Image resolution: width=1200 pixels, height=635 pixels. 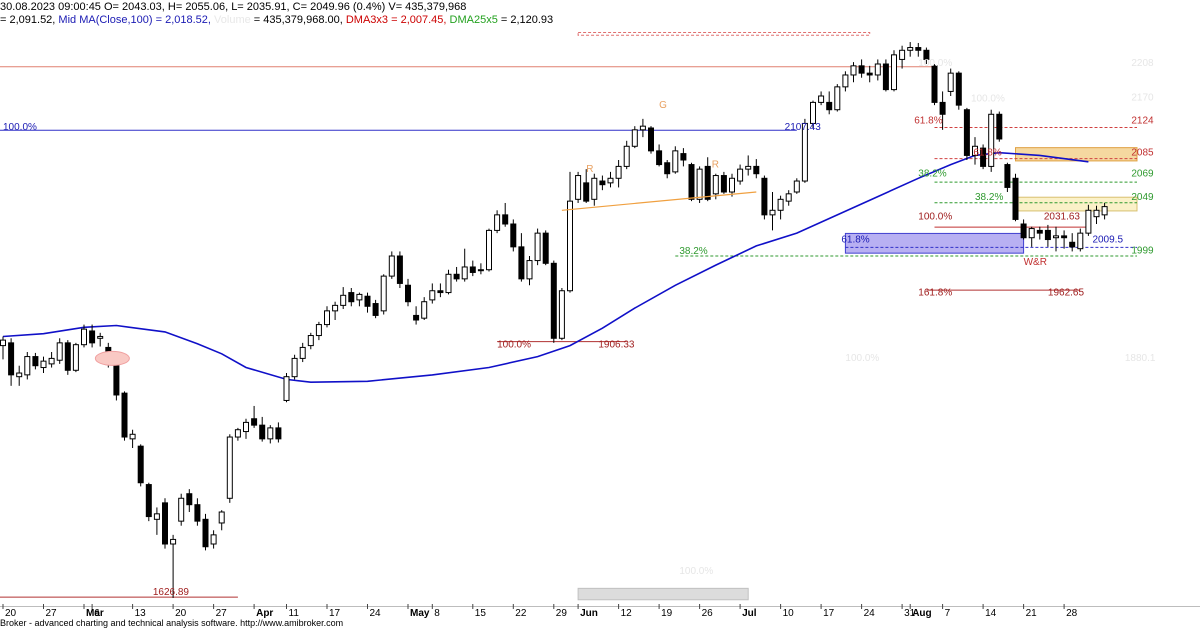 I want to click on x-tick-label-17: 12, so click(x=627, y=613).